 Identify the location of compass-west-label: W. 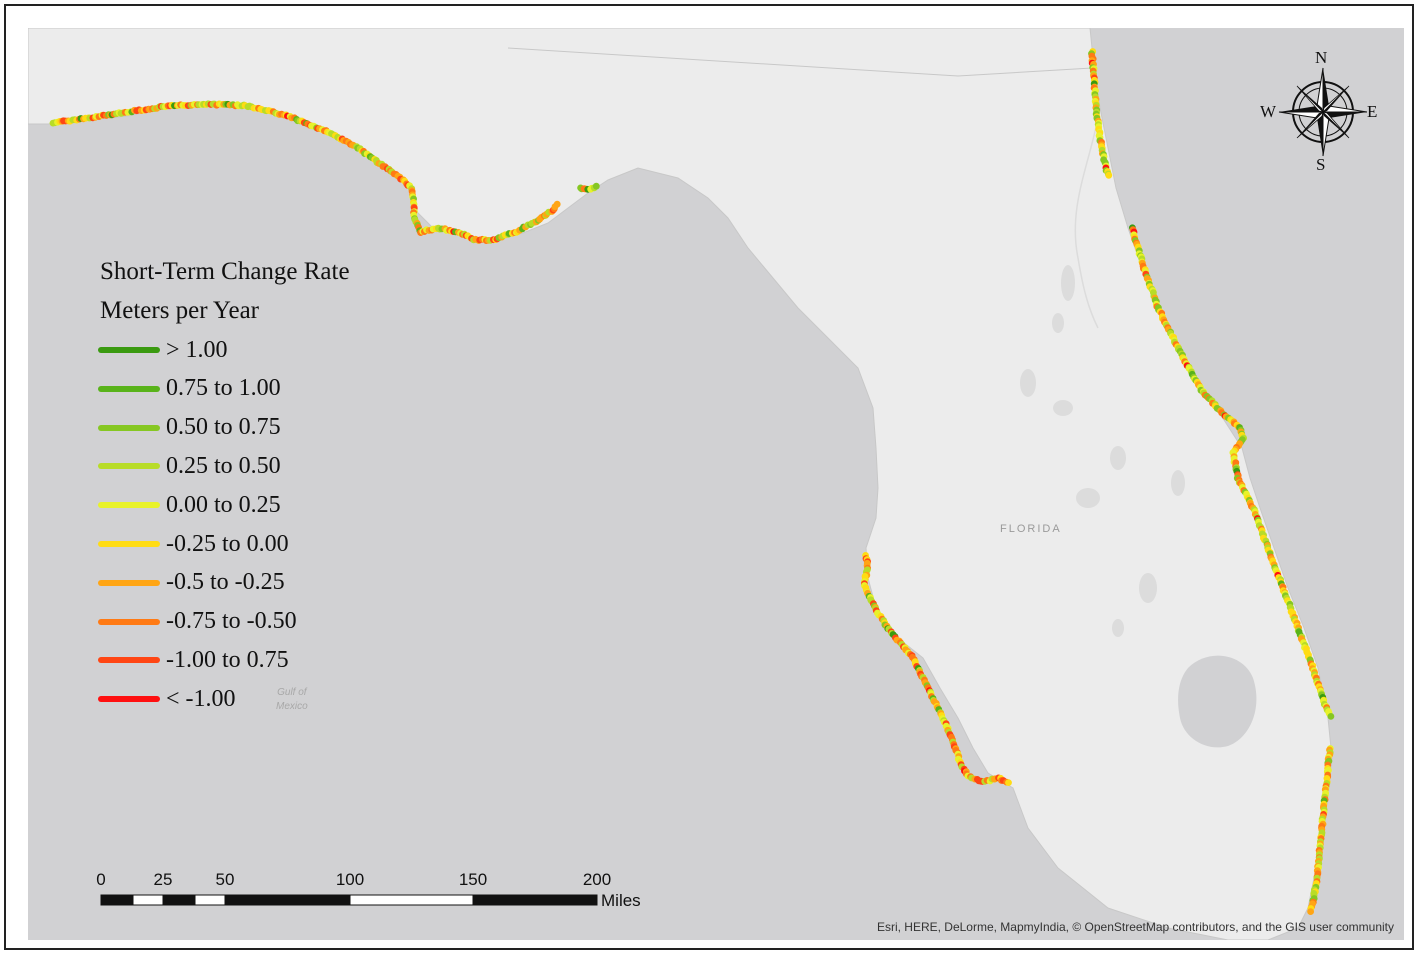
(1268, 111).